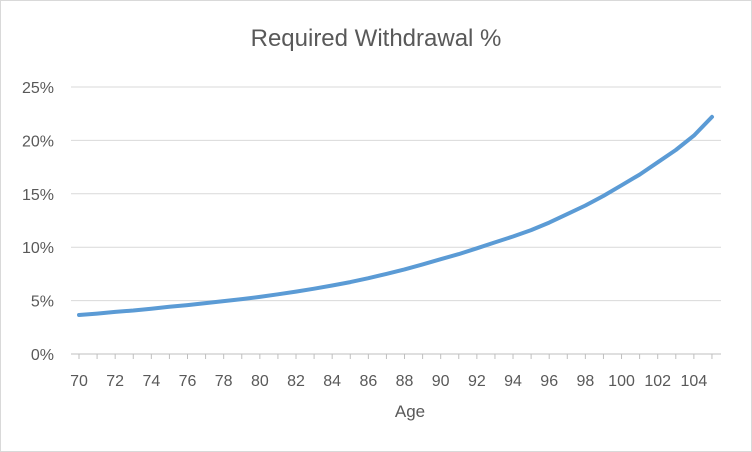 The image size is (752, 452). What do you see at coordinates (296, 381) in the screenshot?
I see `x-tick-label: 82` at bounding box center [296, 381].